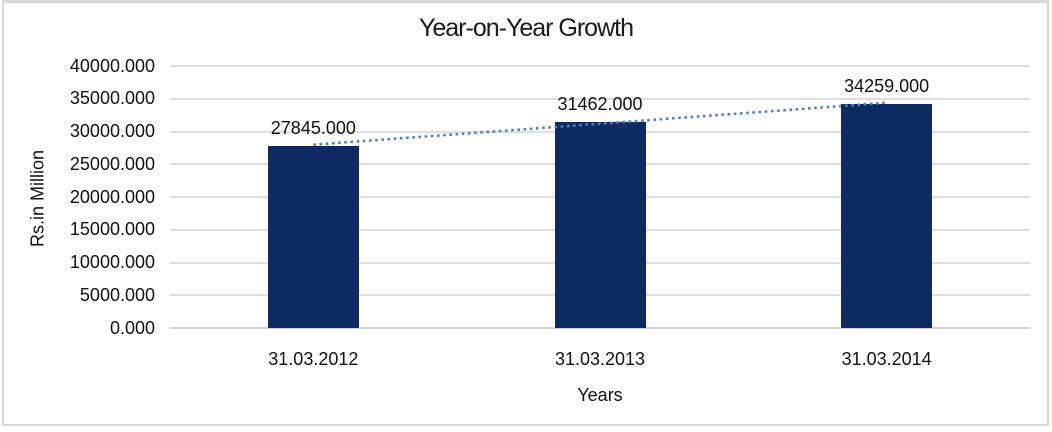 This screenshot has width=1052, height=432. I want to click on y-axis-tick-label: 15000.000, so click(112, 229).